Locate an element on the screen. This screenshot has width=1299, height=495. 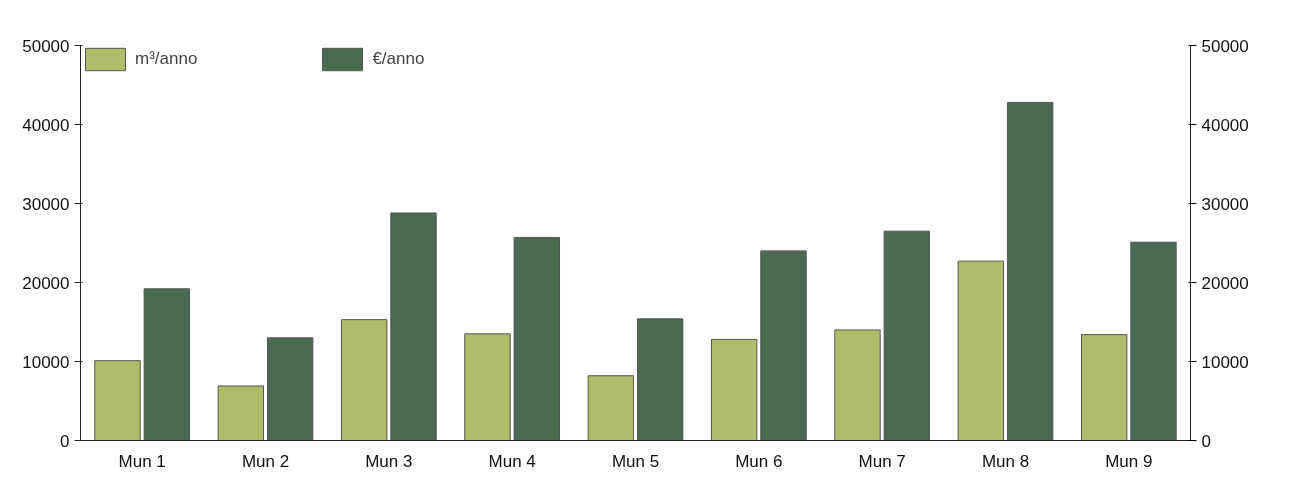
x-tick-label: Mun 9 is located at coordinates (1129, 461).